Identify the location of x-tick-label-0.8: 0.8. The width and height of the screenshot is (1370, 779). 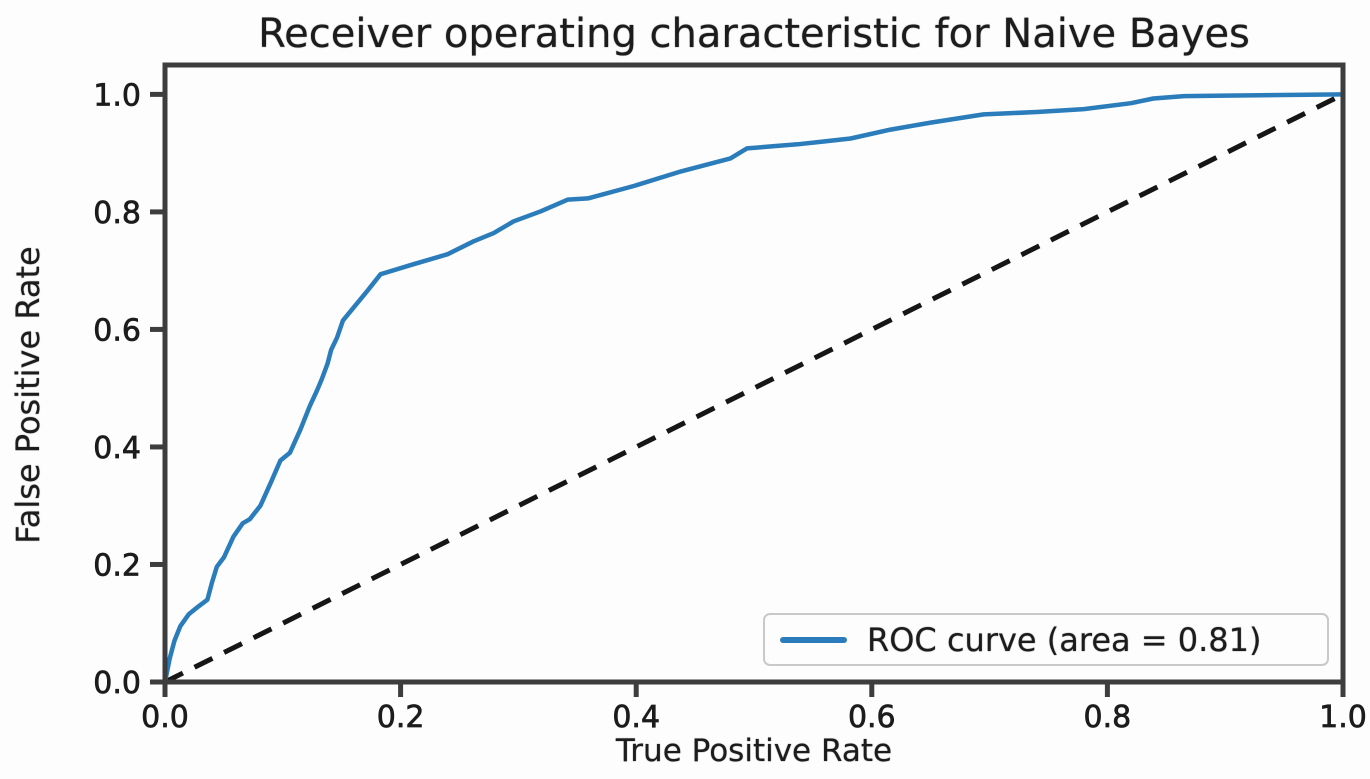
(1108, 717).